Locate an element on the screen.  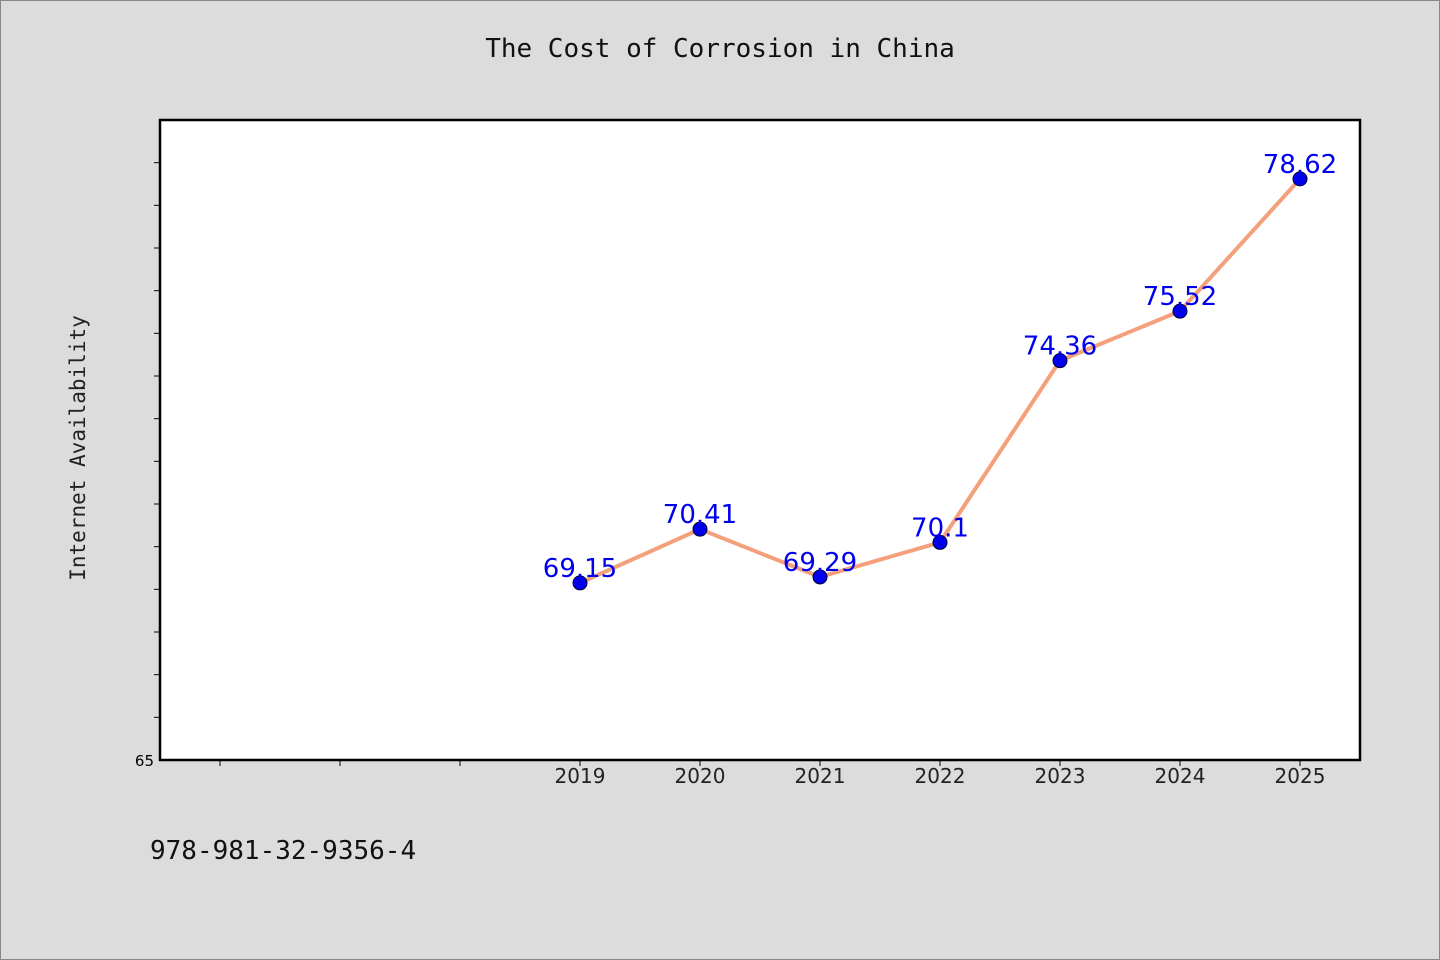
data-label: 70.41 is located at coordinates (700, 515).